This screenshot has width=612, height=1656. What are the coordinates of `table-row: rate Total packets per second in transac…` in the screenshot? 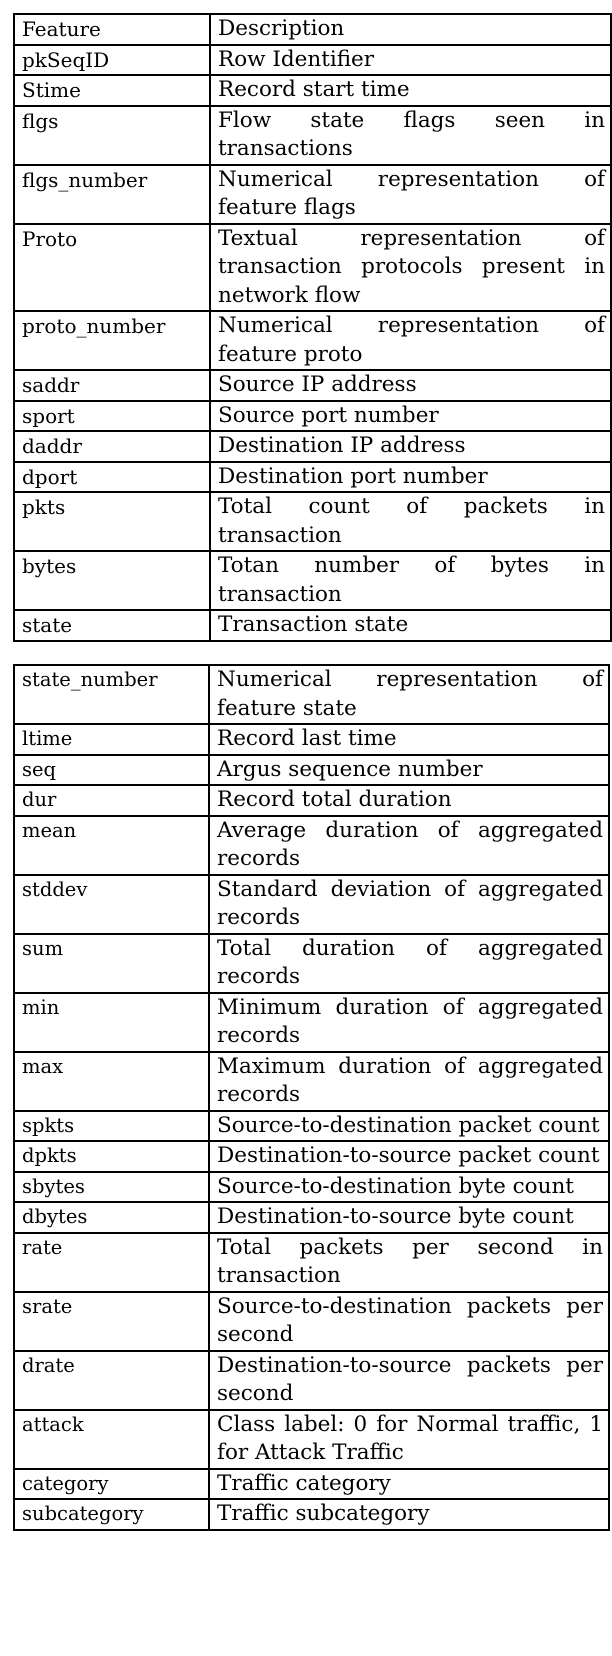 It's located at (311, 1262).